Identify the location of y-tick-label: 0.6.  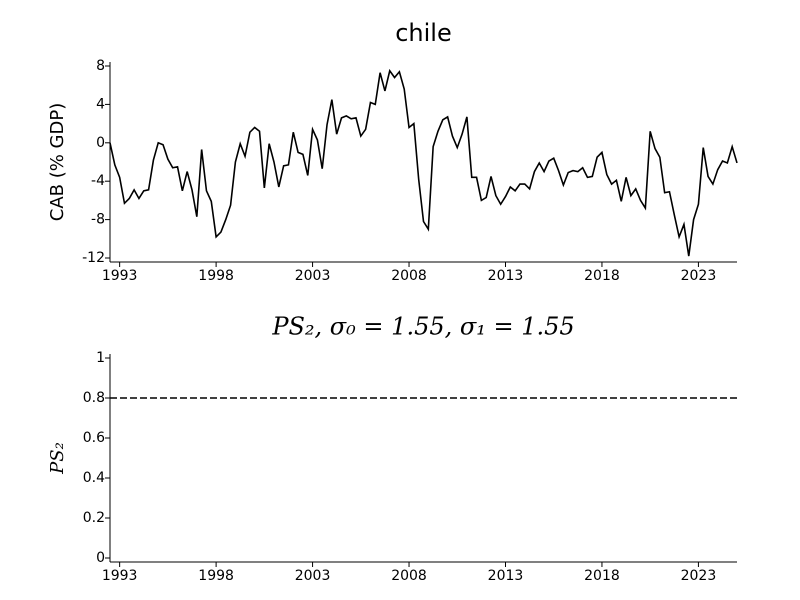
(94, 438).